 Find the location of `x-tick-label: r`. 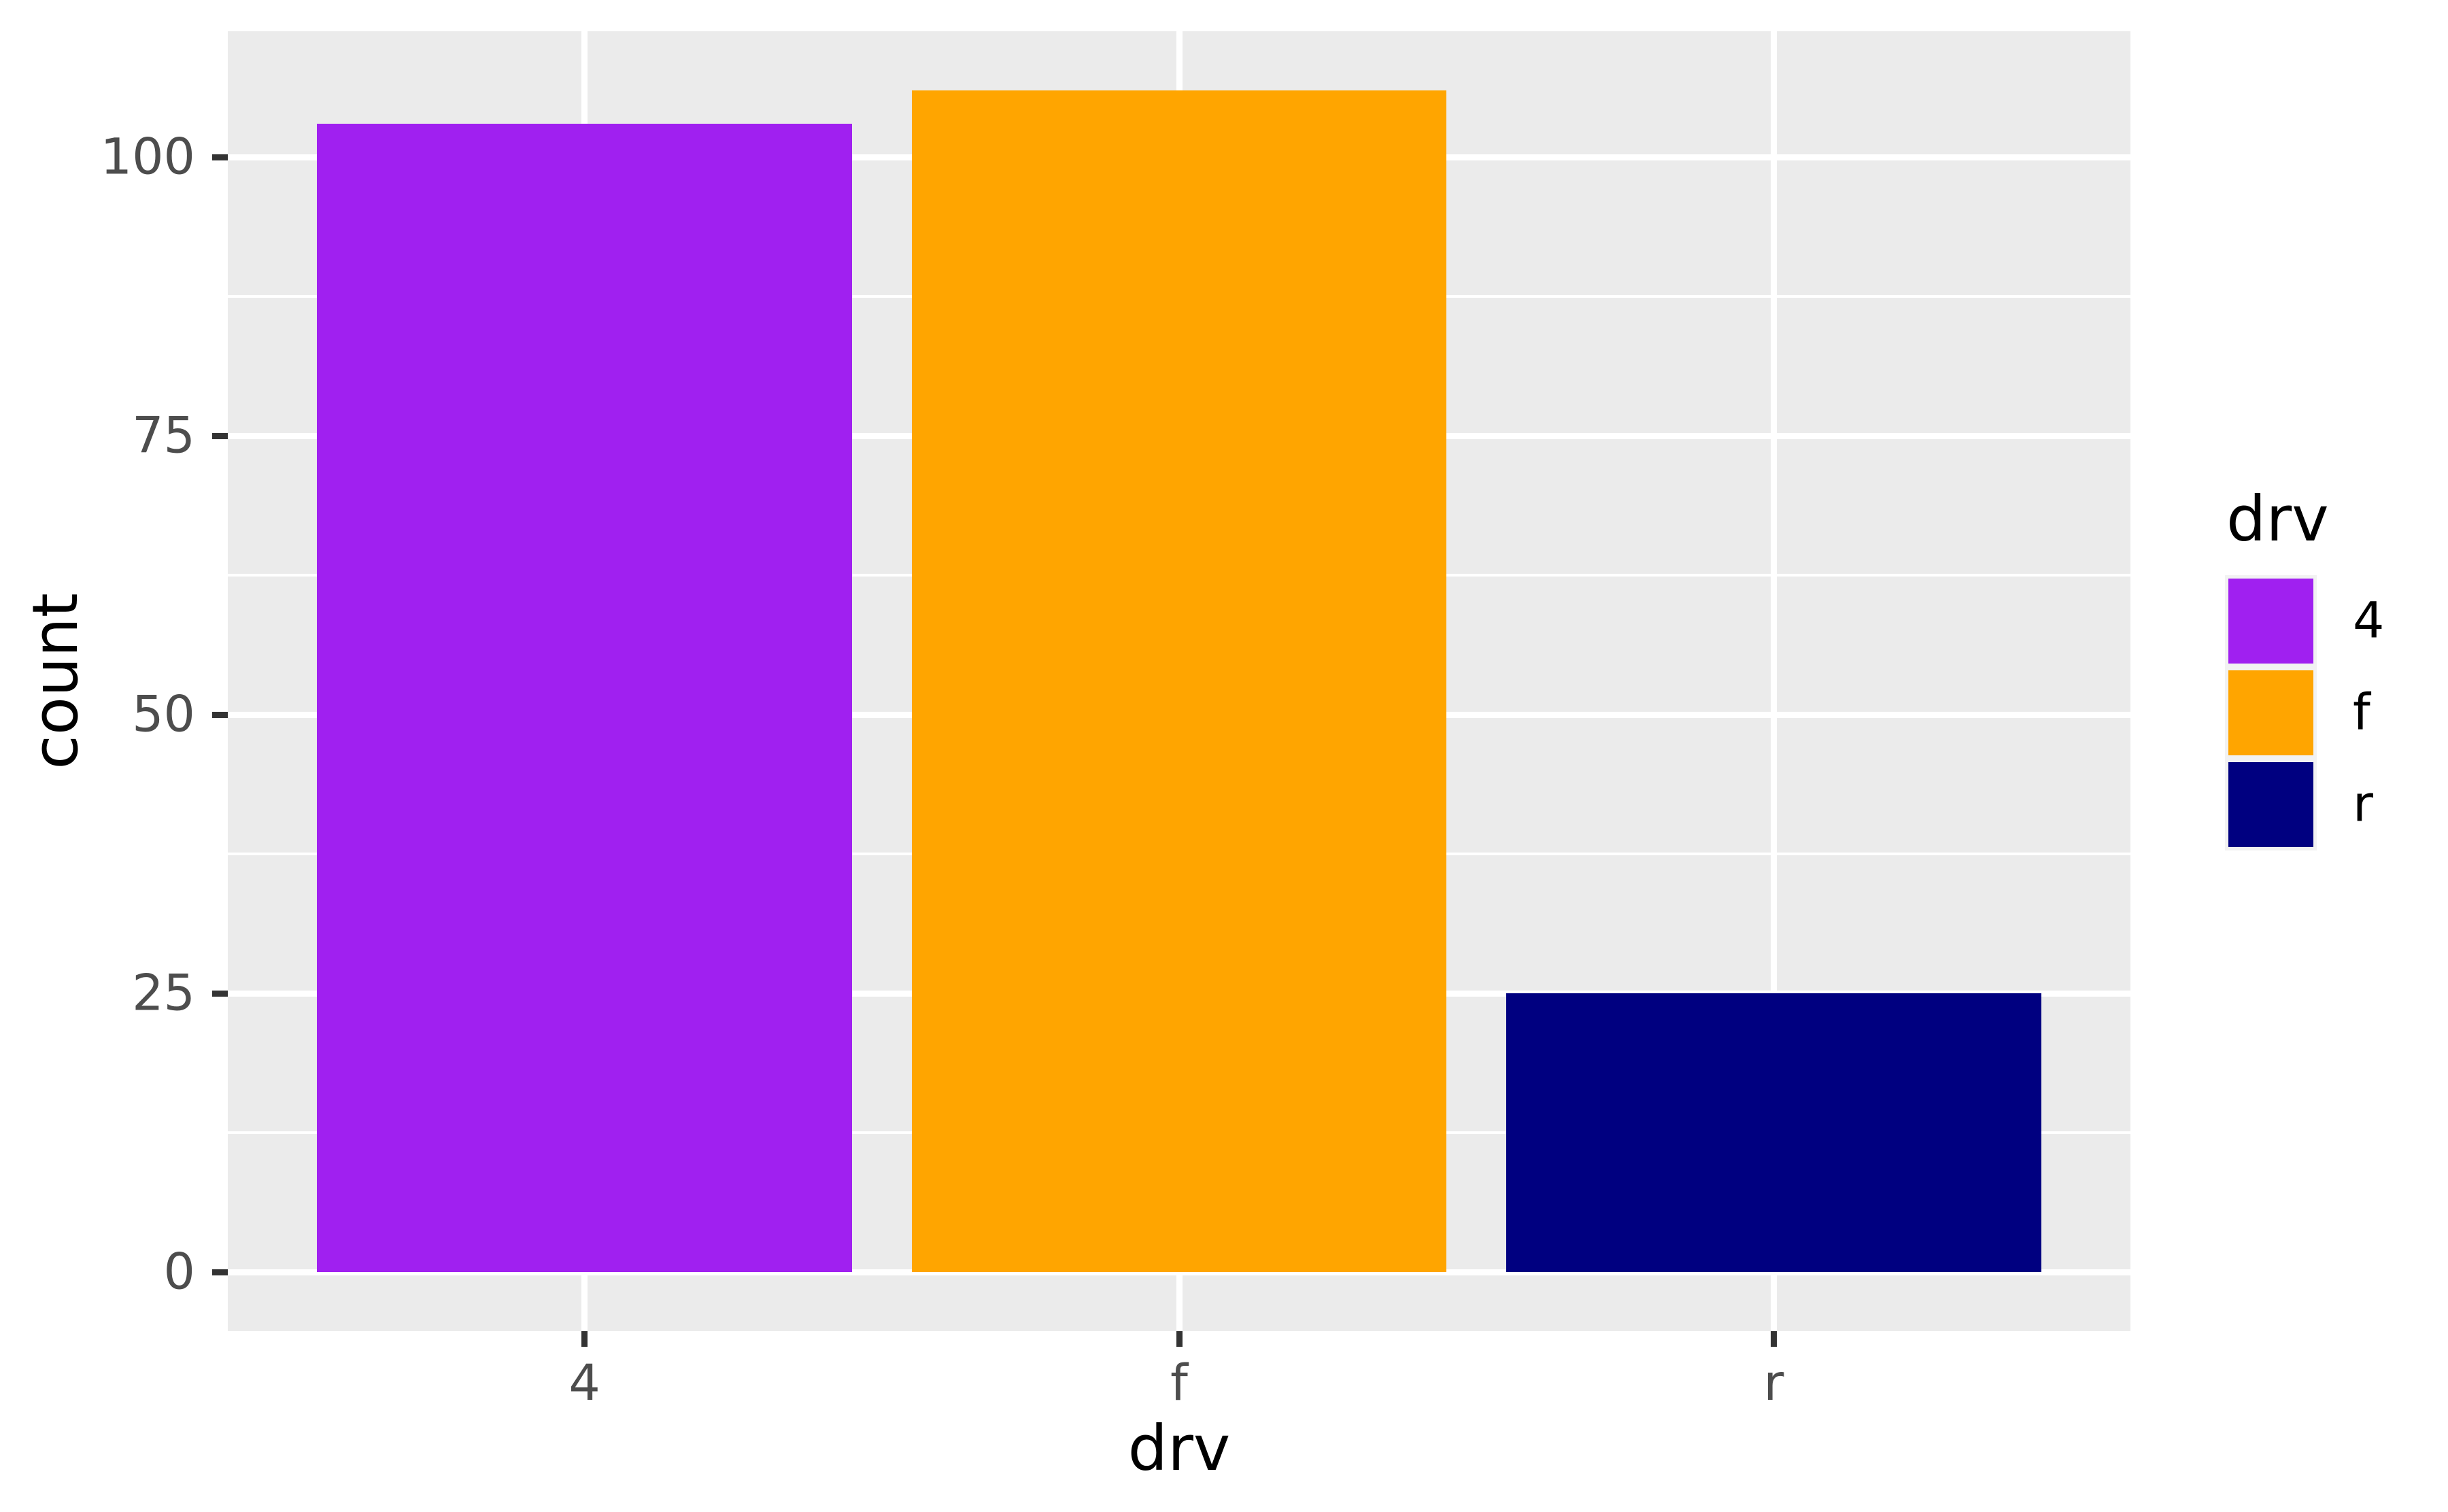

x-tick-label: r is located at coordinates (1774, 1383).